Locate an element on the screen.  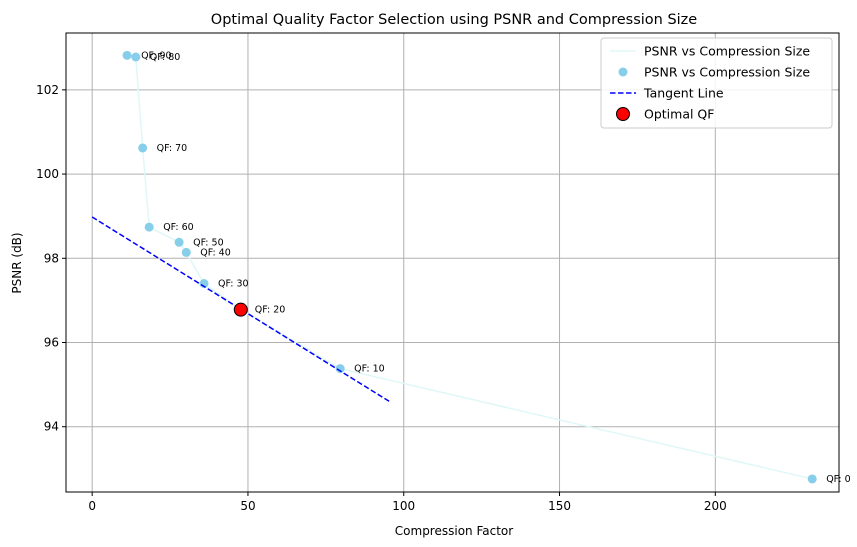
y-axis-label: PSNR (dB) is located at coordinates (17, 262).